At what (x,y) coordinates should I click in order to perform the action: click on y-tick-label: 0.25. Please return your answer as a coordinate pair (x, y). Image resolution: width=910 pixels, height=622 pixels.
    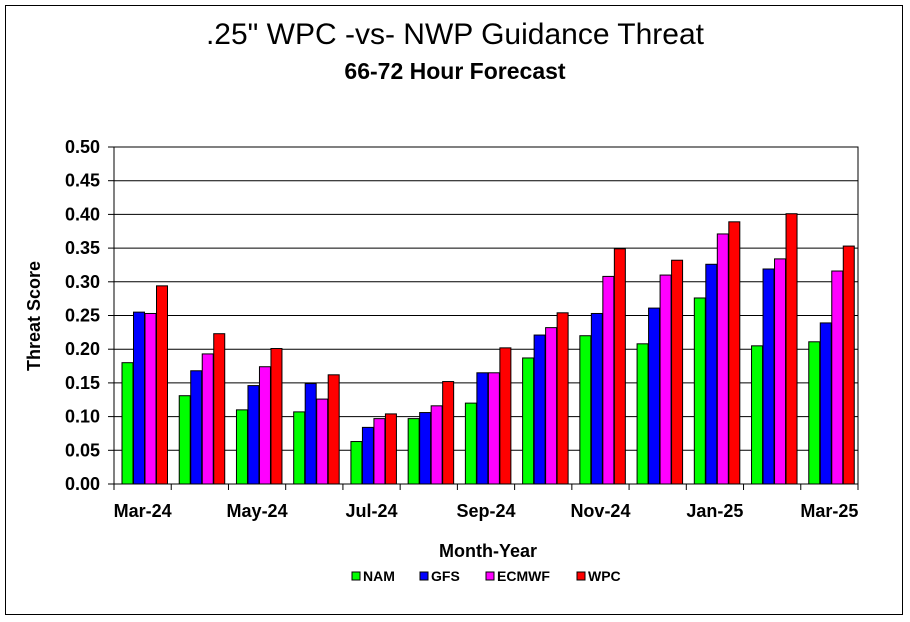
    Looking at the image, I should click on (82, 316).